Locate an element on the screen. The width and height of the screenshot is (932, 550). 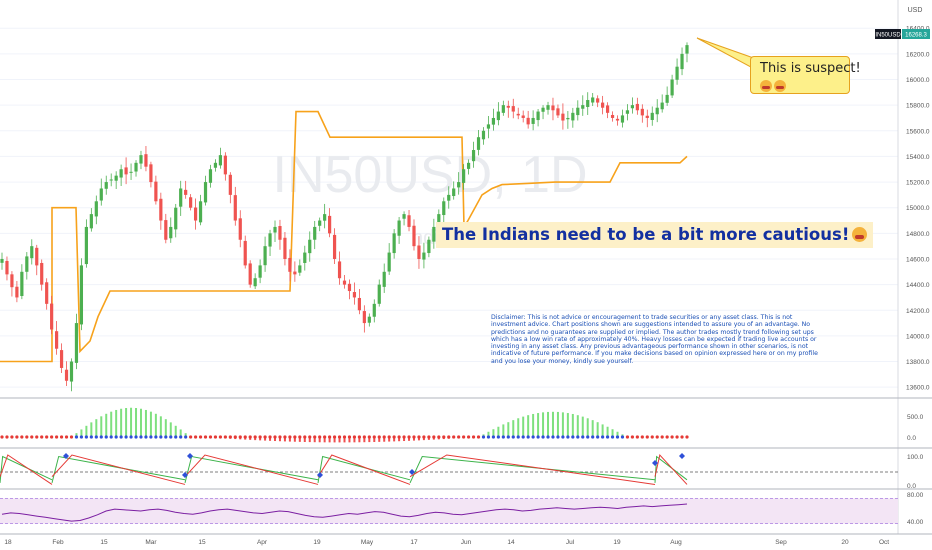
callout-box: This is suspect! is located at coordinates (805, 75).